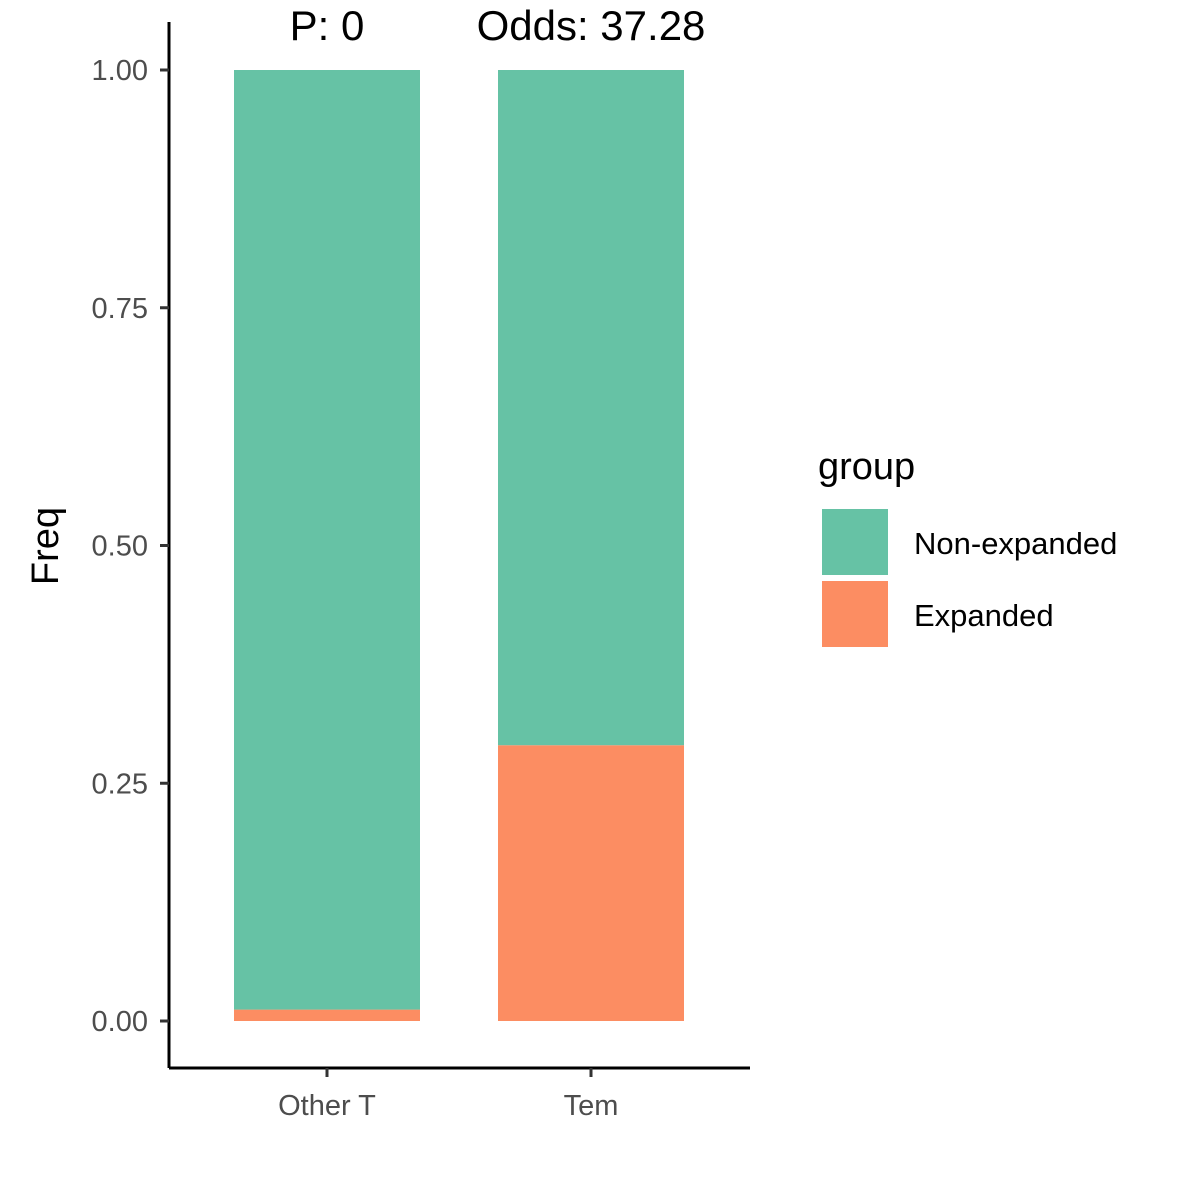 This screenshot has height=1200, width=1200. I want to click on bar-tem-expanded, so click(591, 883).